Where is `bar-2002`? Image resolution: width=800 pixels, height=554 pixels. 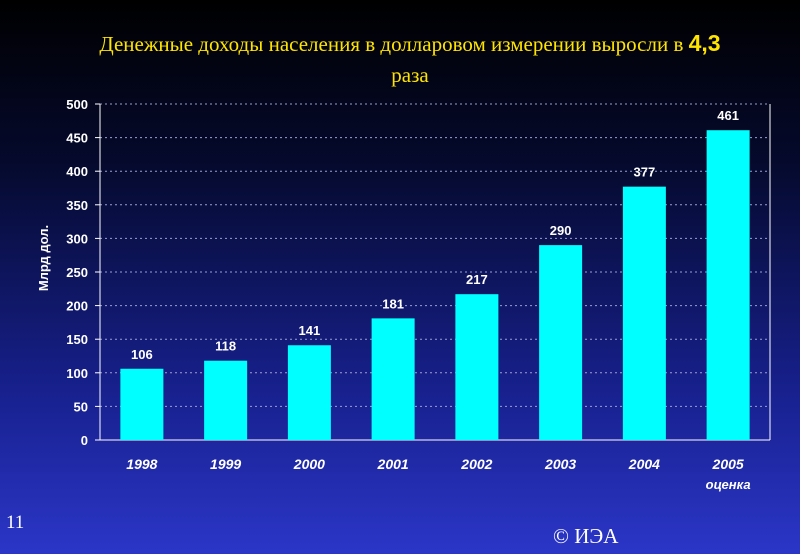 bar-2002 is located at coordinates (477, 367).